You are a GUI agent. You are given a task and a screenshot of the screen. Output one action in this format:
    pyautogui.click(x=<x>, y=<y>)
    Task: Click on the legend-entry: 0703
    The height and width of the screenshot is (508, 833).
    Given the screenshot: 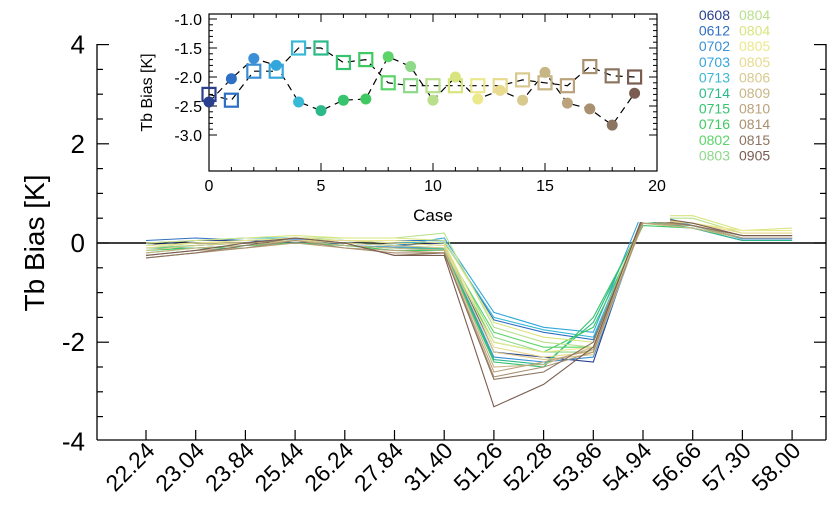 What is the action you would take?
    pyautogui.click(x=714, y=62)
    